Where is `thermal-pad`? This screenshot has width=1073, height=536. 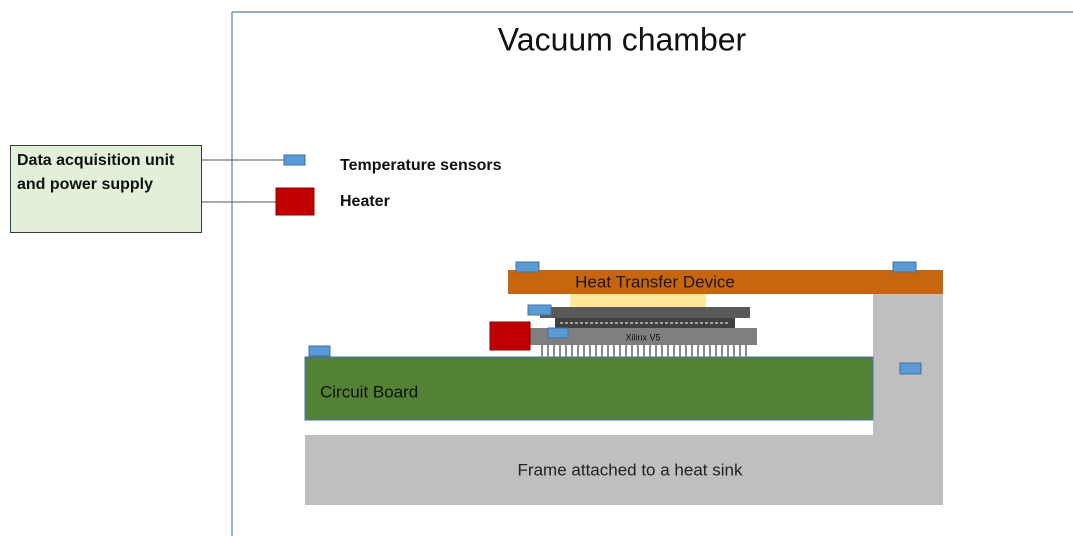 thermal-pad is located at coordinates (638, 300).